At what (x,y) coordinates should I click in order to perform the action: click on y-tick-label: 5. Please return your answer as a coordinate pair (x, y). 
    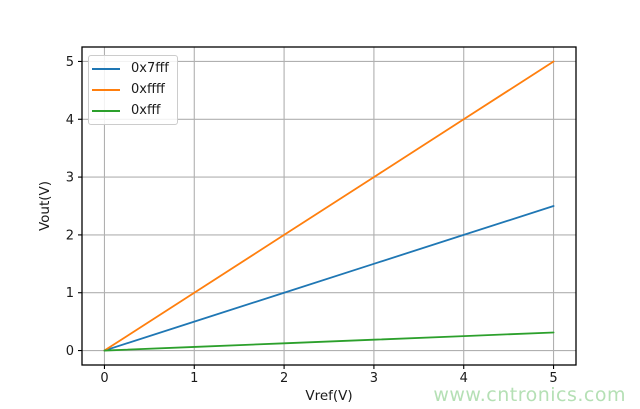
    Looking at the image, I should click on (70, 62).